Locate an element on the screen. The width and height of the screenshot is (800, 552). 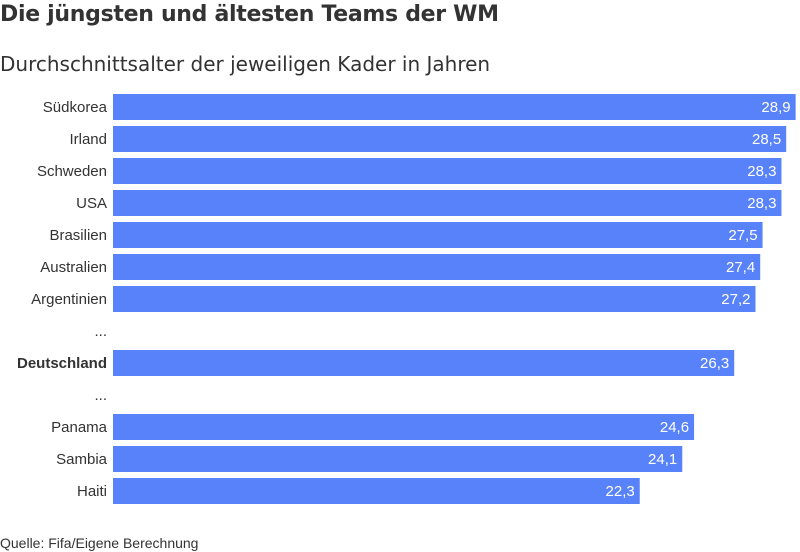
category-label: Haiti is located at coordinates (92, 491).